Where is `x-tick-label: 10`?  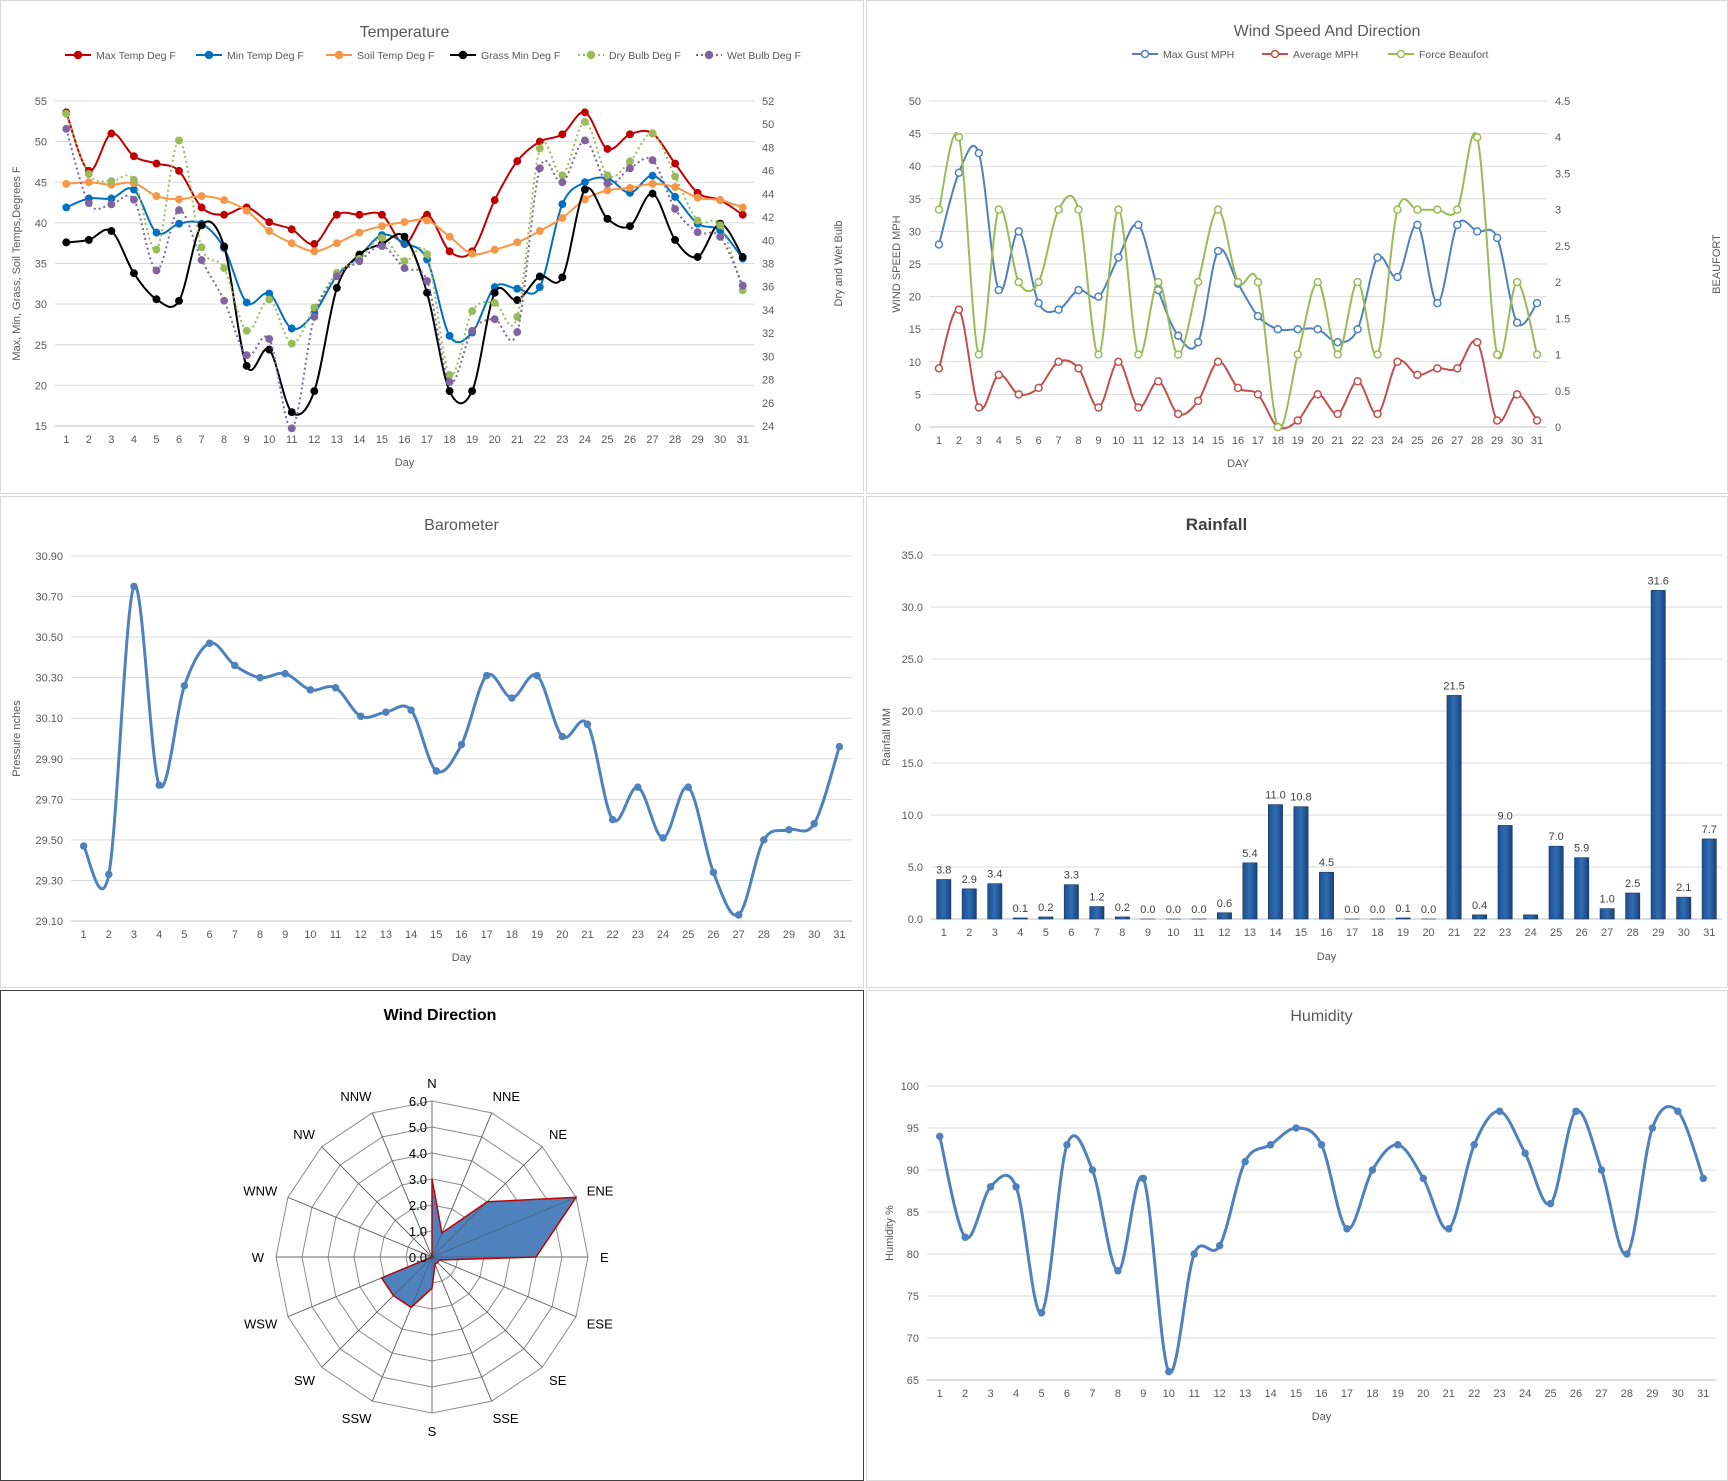 x-tick-label: 10 is located at coordinates (1169, 1394).